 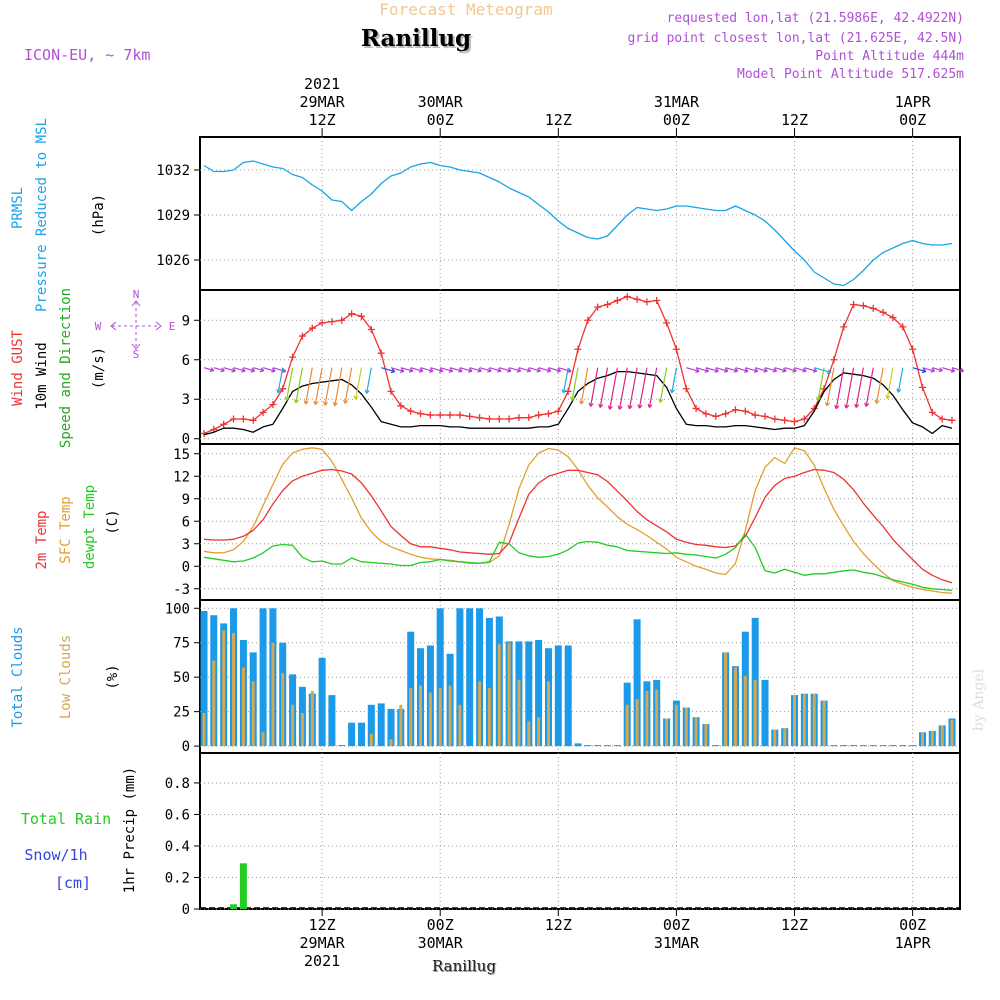 I want to click on bottom-time-label-4-0: 12Z, so click(x=794, y=925).